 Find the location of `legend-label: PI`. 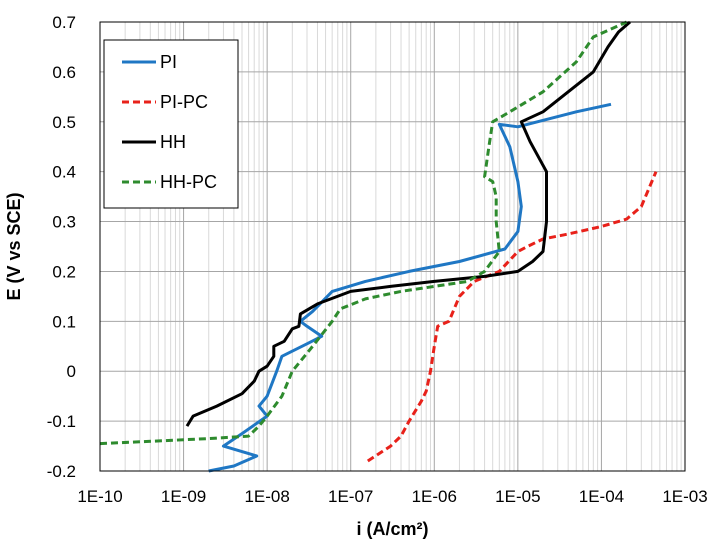

legend-label: PI is located at coordinates (168, 62).